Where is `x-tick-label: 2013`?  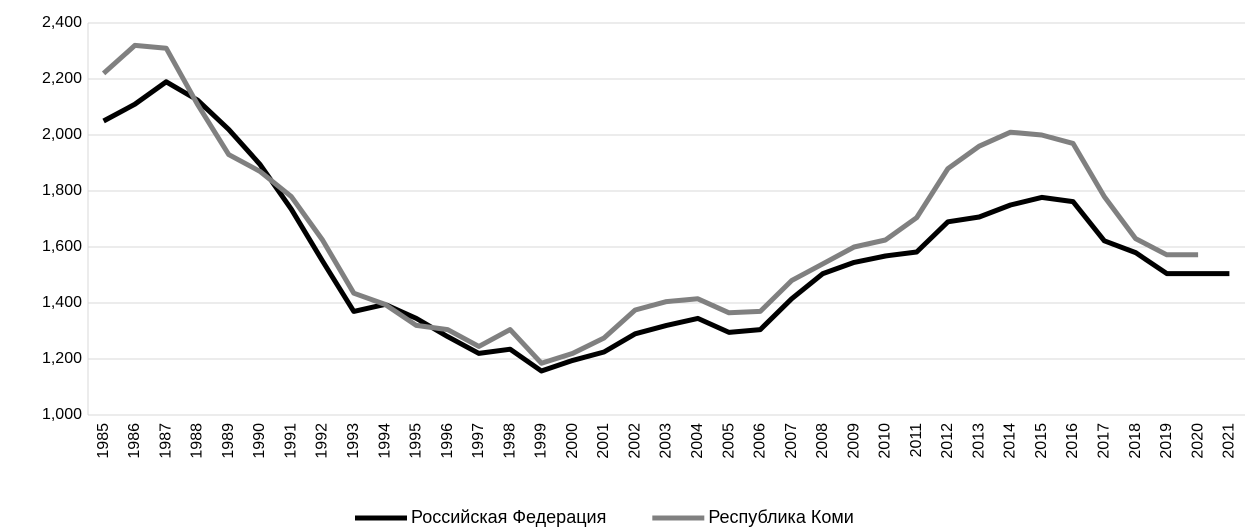
x-tick-label: 2013 is located at coordinates (978, 441).